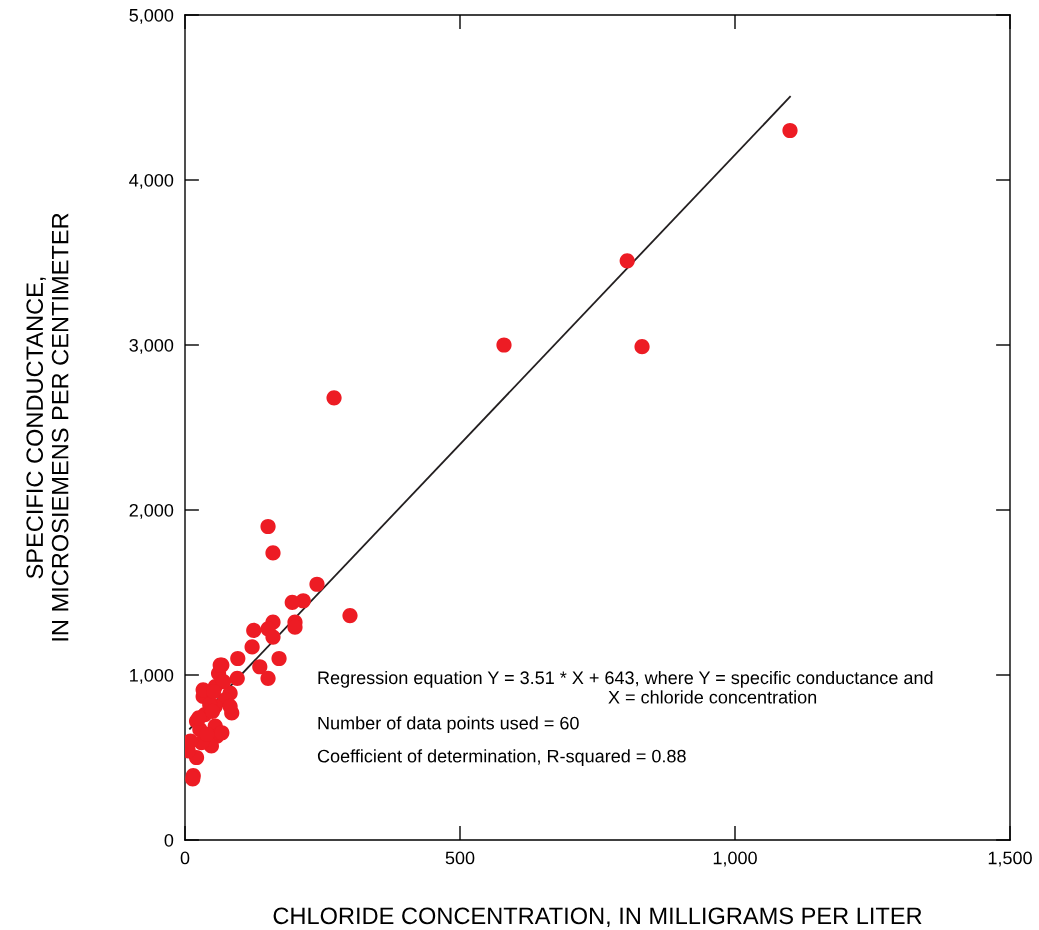  What do you see at coordinates (185, 858) in the screenshot?
I see `x-tick-label: 0` at bounding box center [185, 858].